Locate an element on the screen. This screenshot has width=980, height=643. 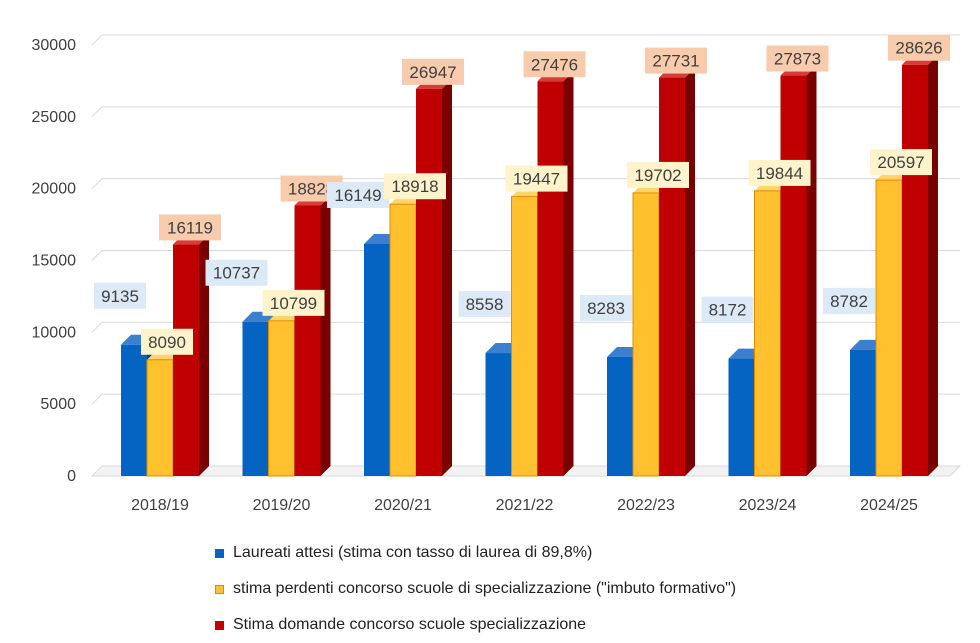
data-label-text: 16149 is located at coordinates (357, 195).